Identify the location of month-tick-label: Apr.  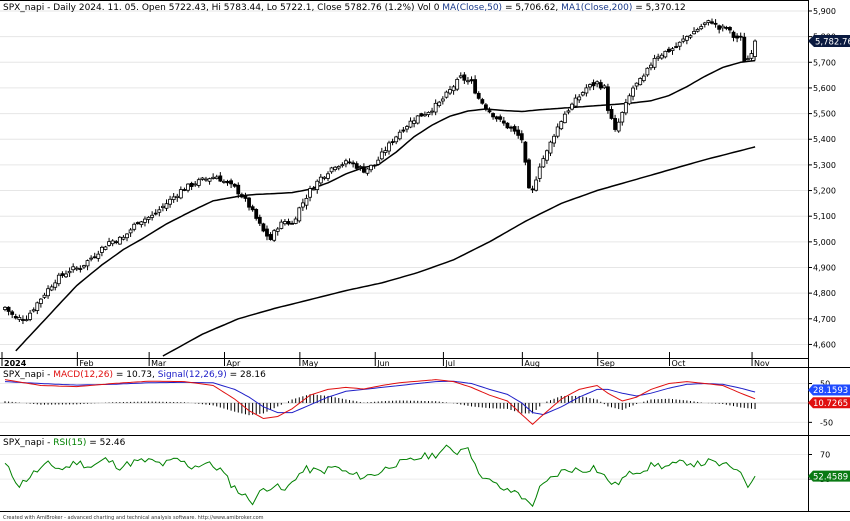
(234, 363).